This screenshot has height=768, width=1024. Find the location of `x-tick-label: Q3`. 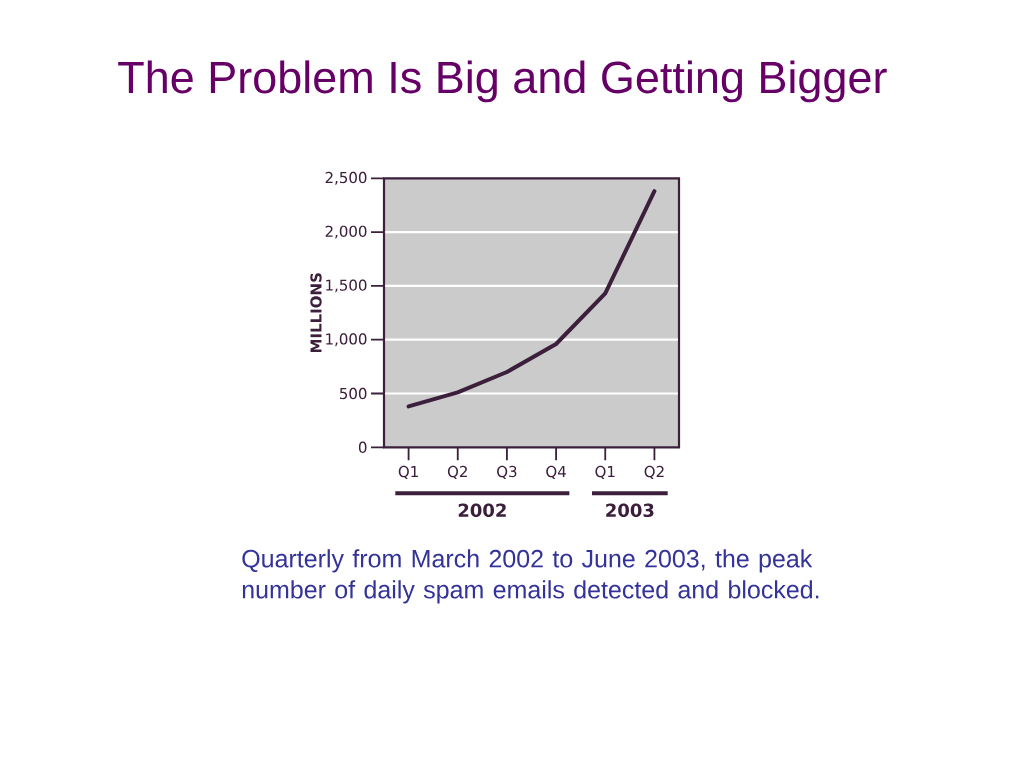

x-tick-label: Q3 is located at coordinates (507, 472).